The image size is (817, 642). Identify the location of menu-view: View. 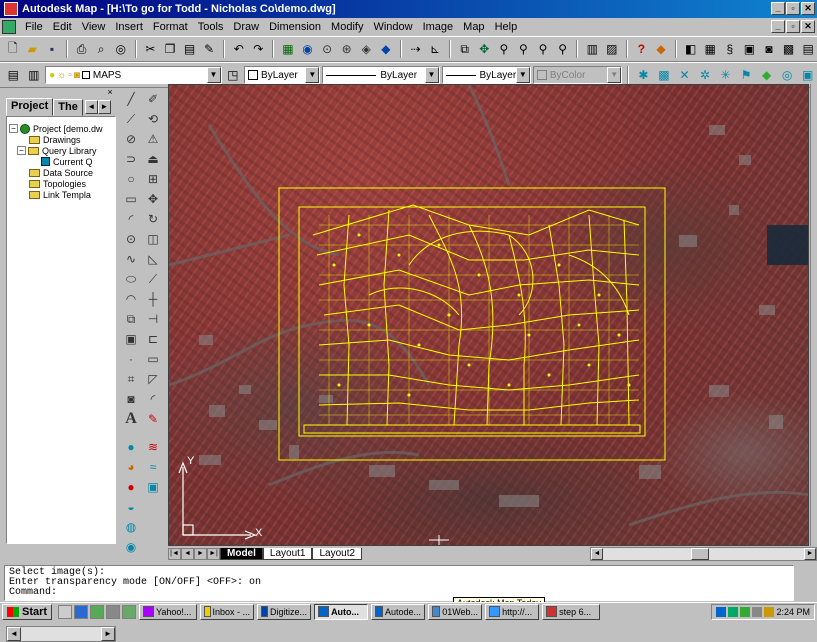
(93, 27).